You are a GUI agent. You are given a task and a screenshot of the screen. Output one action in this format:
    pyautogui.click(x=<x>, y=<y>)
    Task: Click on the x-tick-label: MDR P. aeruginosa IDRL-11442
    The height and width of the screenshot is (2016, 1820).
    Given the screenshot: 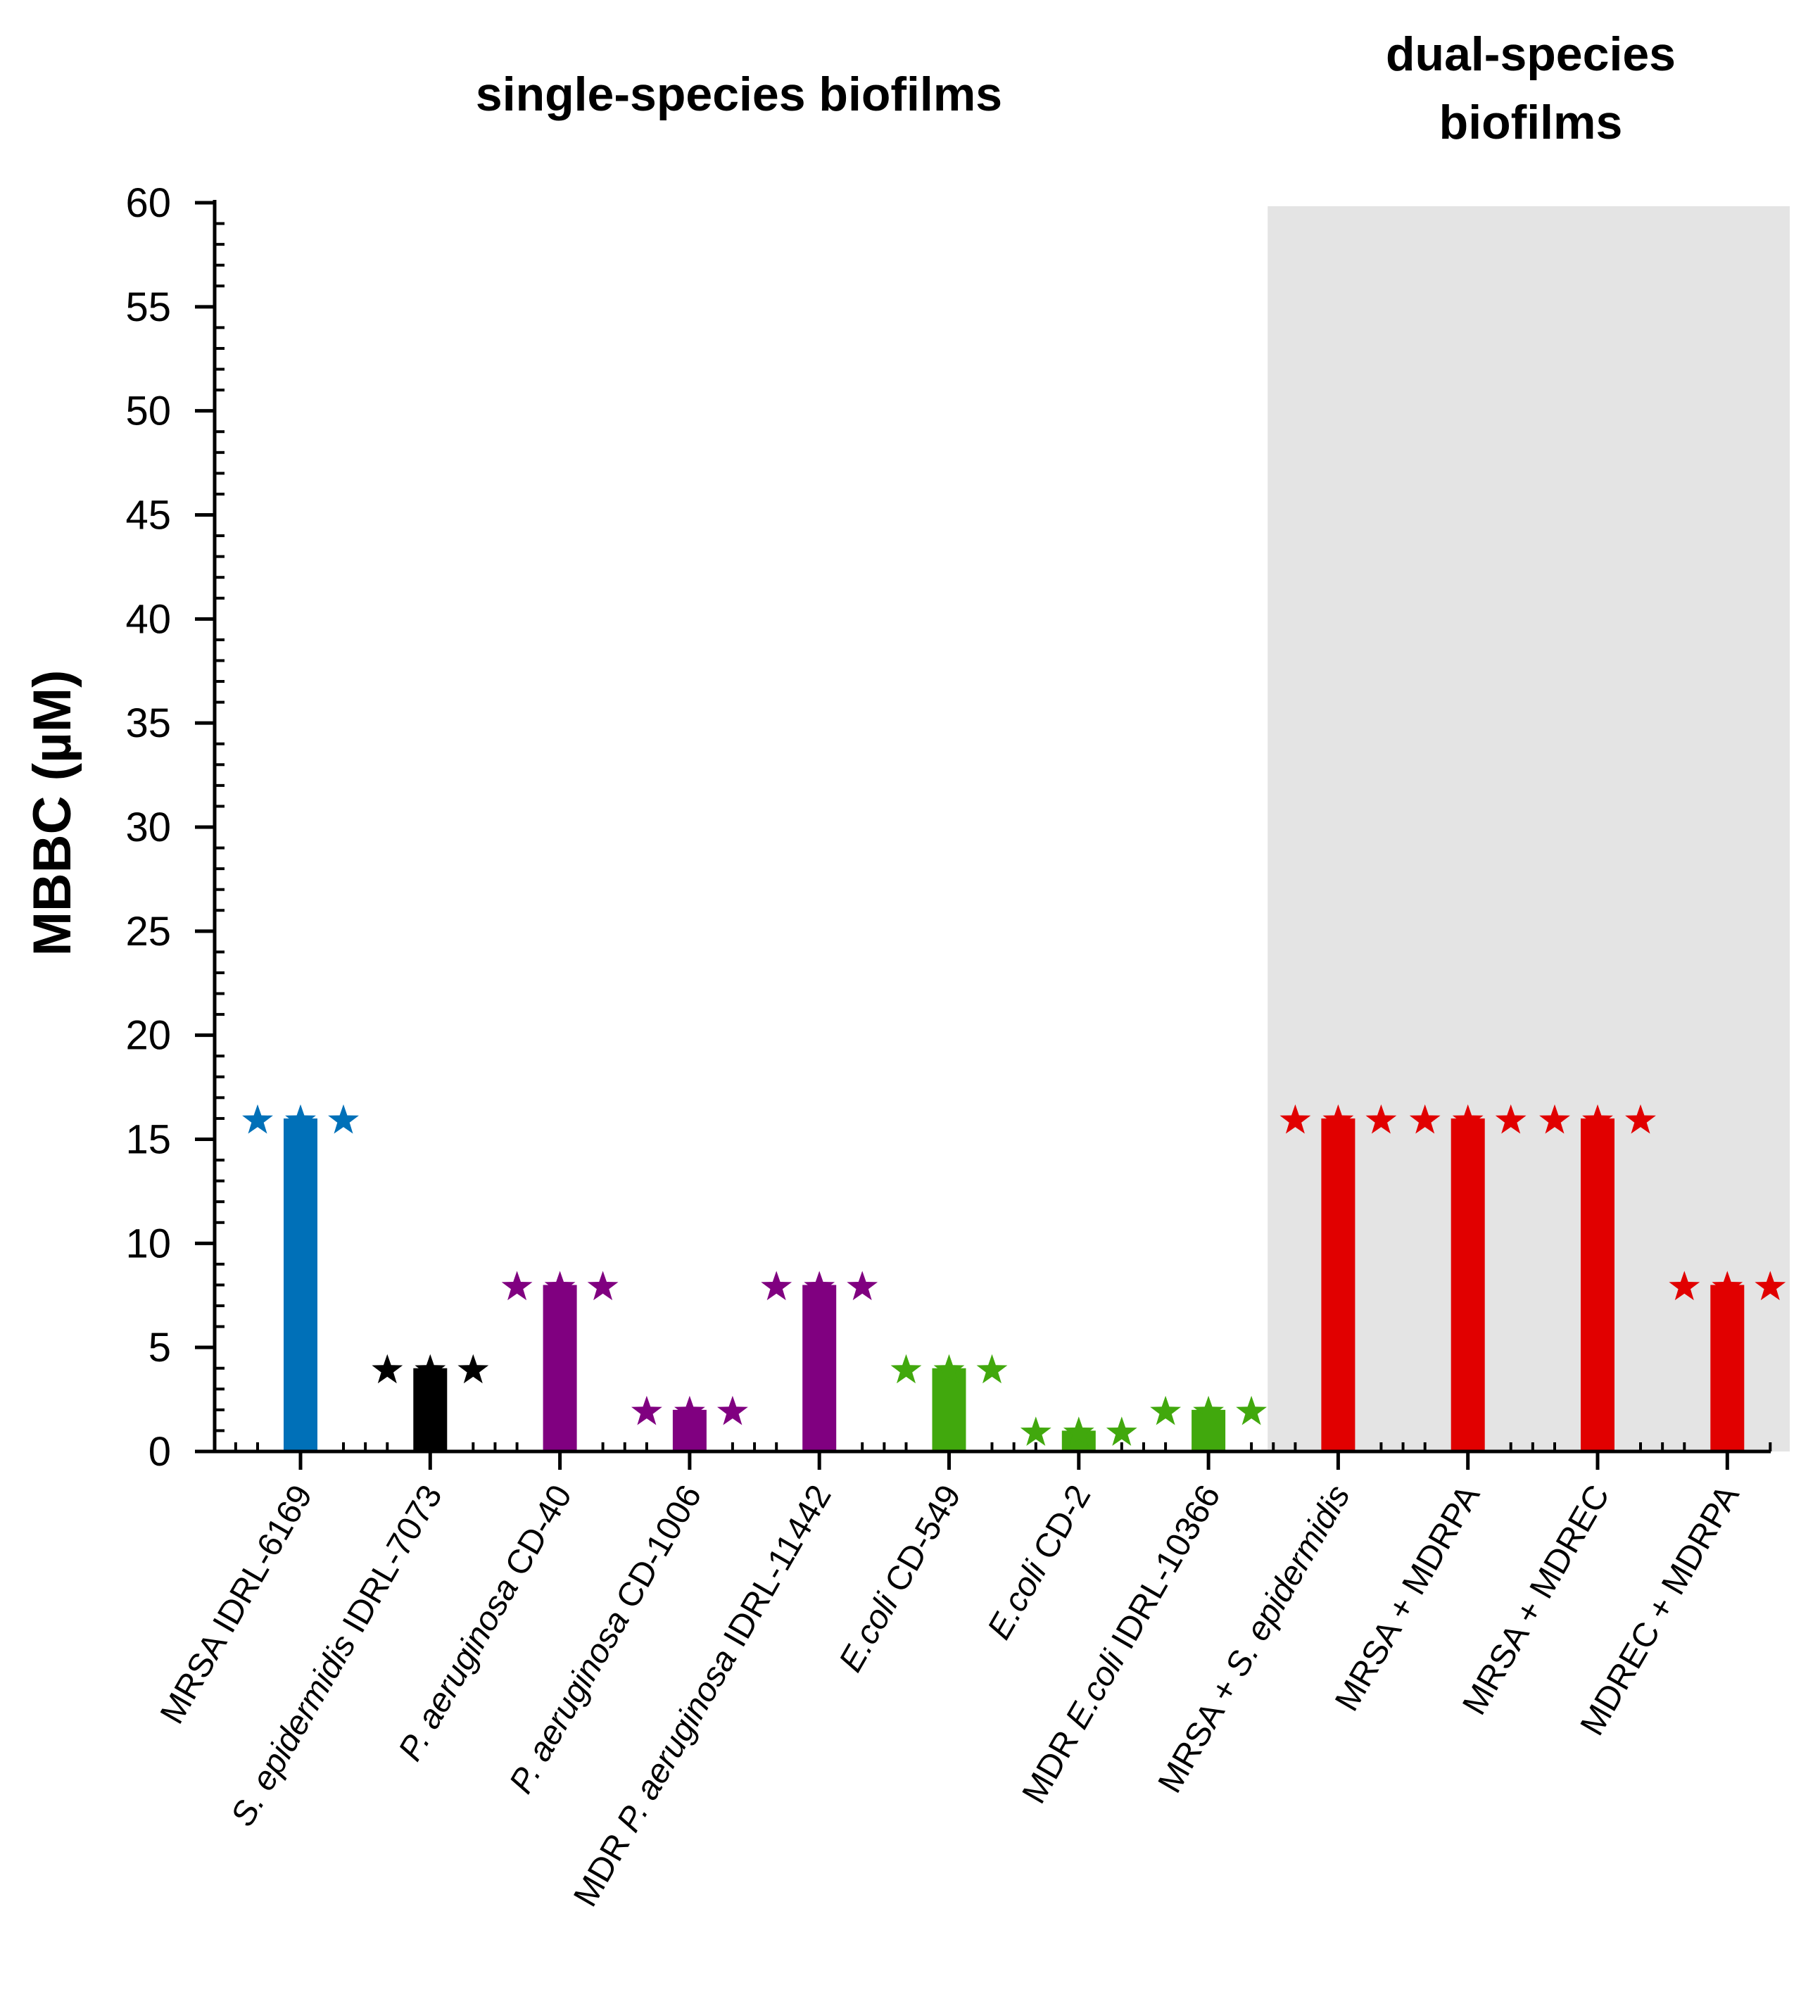 What is the action you would take?
    pyautogui.click(x=703, y=1696)
    